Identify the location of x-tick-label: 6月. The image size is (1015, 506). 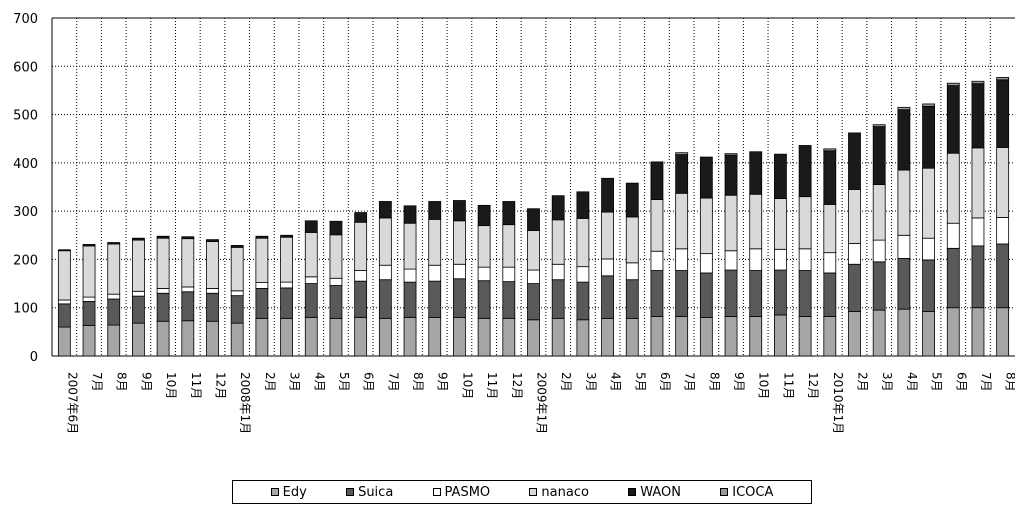
(665, 382).